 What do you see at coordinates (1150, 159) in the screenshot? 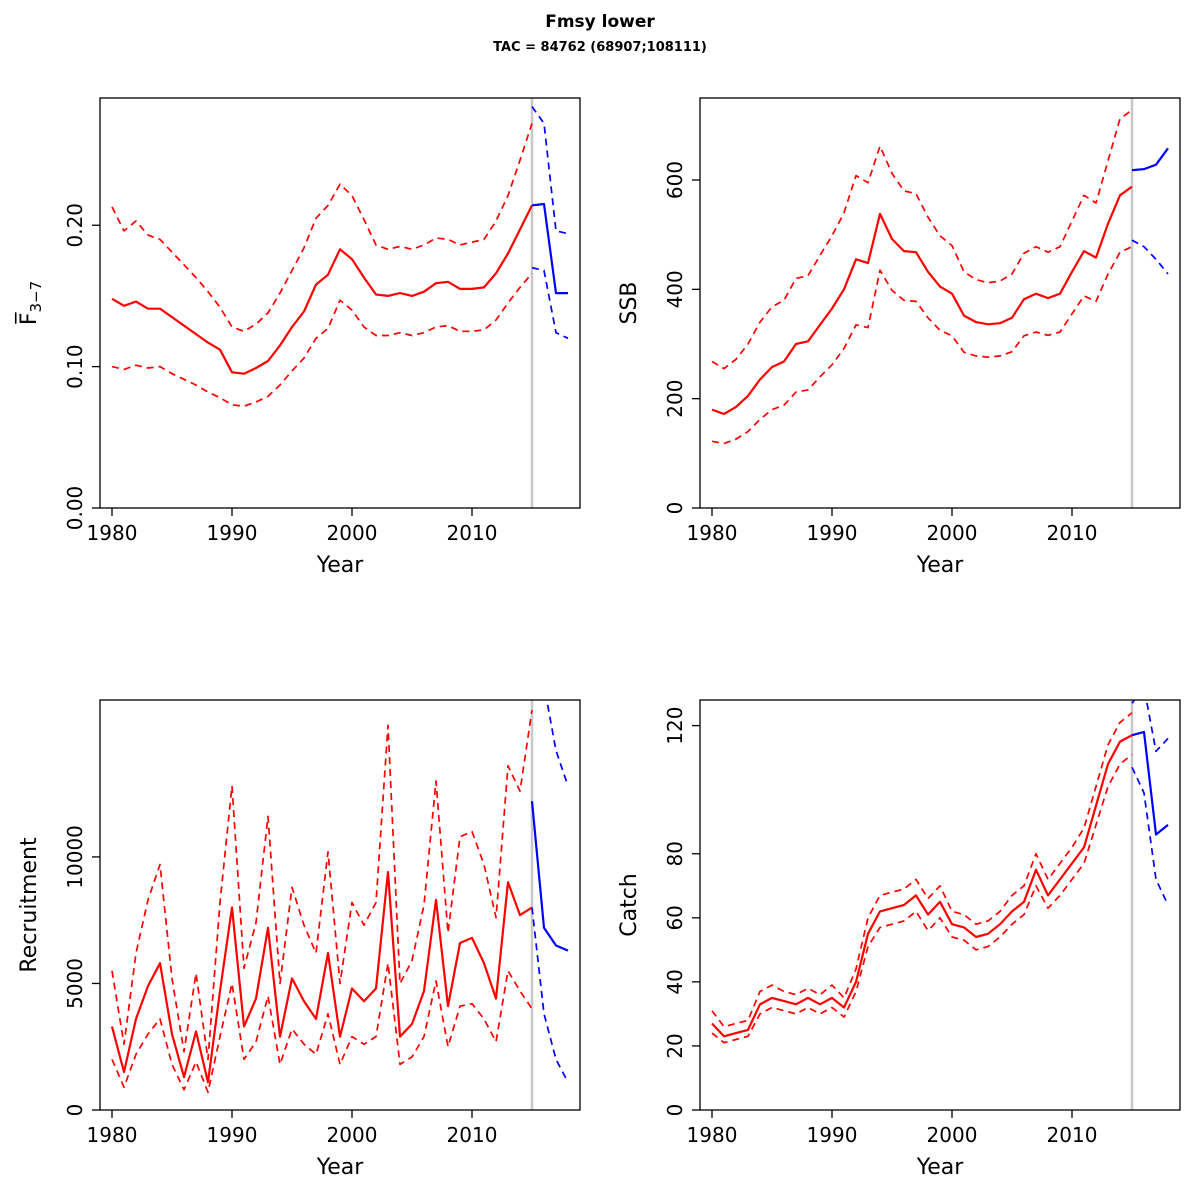
I see `ssb-forecast-line` at bounding box center [1150, 159].